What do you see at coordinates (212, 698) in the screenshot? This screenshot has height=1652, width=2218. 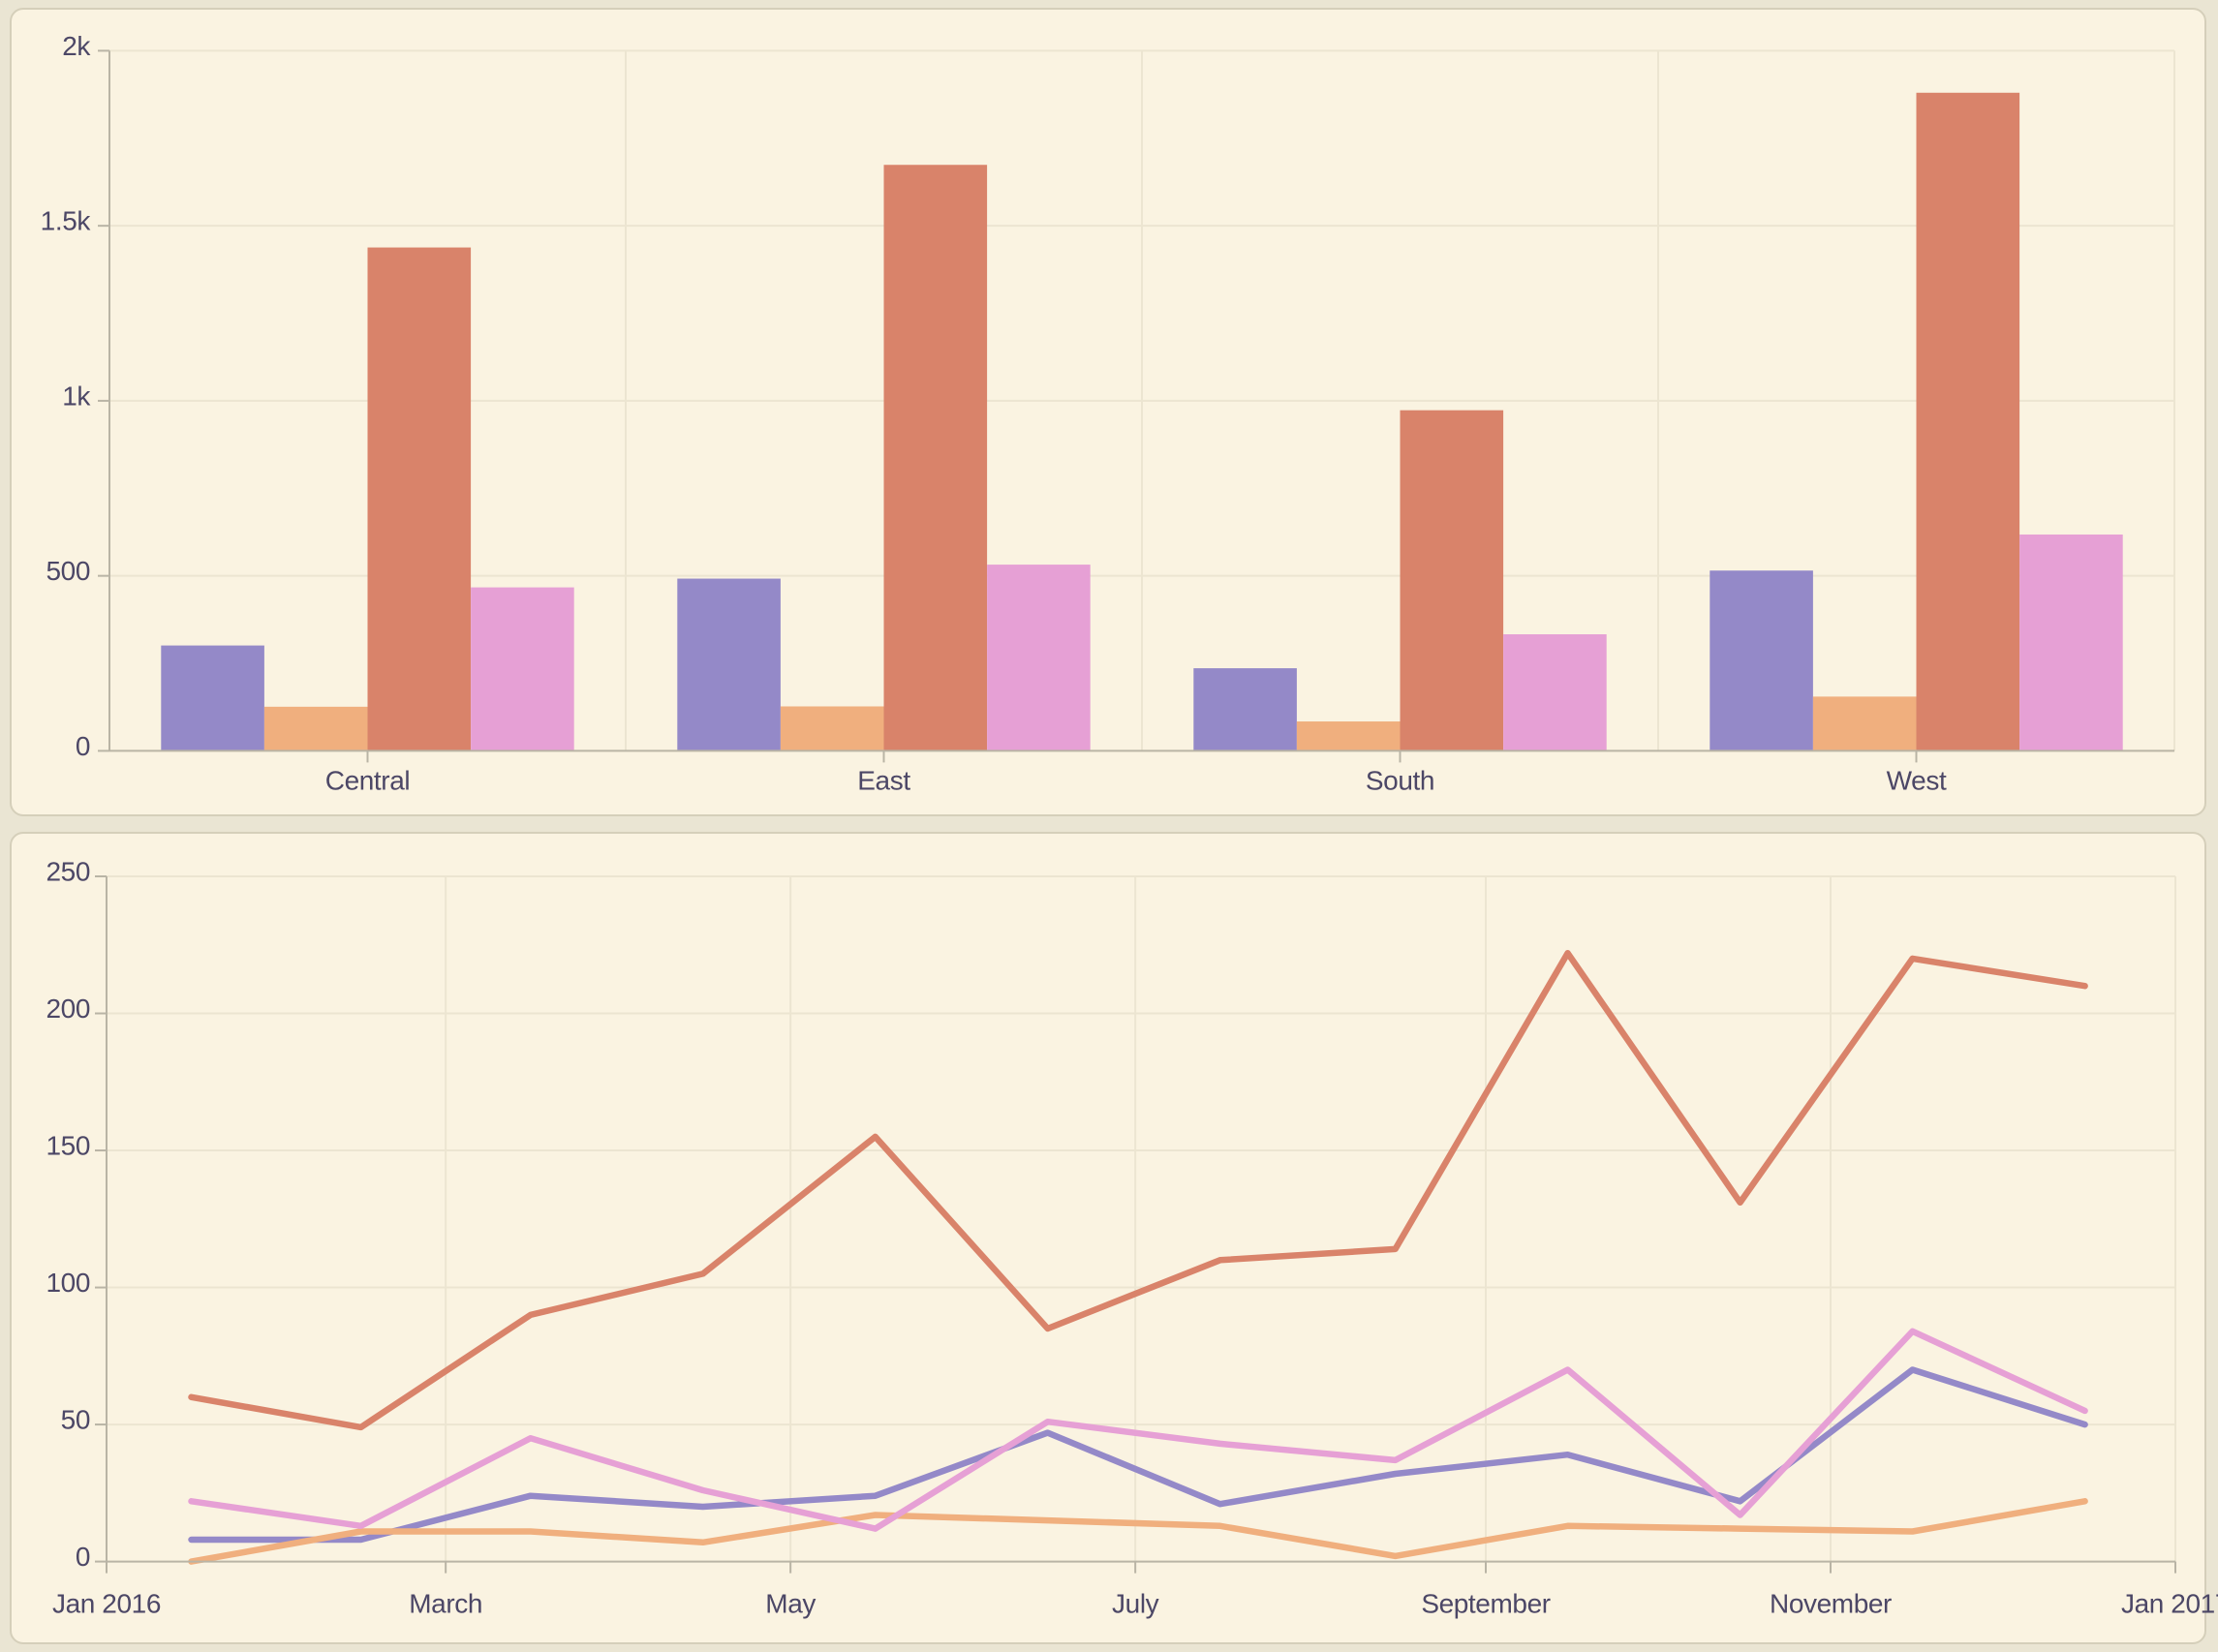 I see `bar-central-purple-series` at bounding box center [212, 698].